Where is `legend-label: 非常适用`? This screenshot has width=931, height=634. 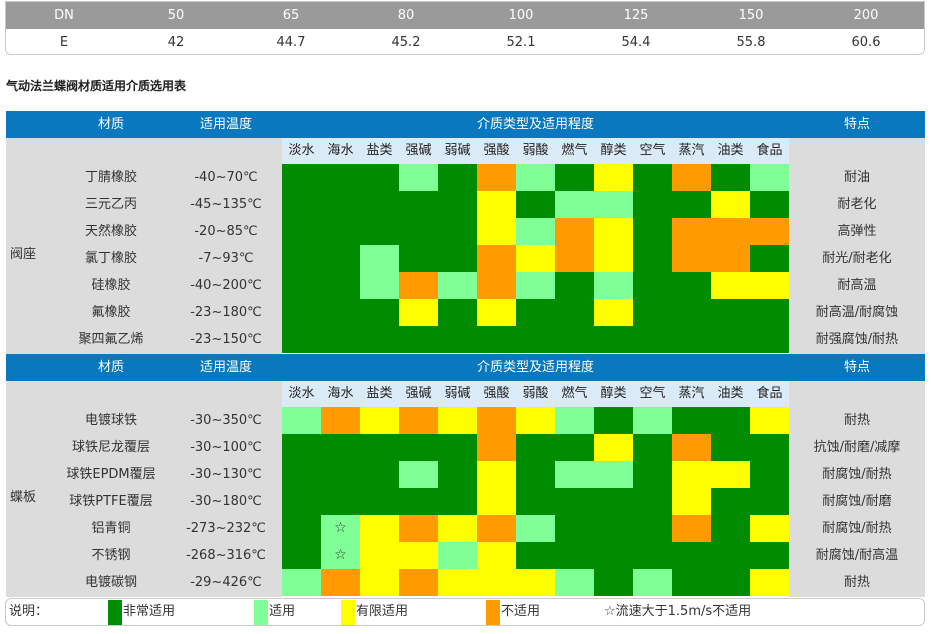
legend-label: 非常适用 is located at coordinates (149, 611).